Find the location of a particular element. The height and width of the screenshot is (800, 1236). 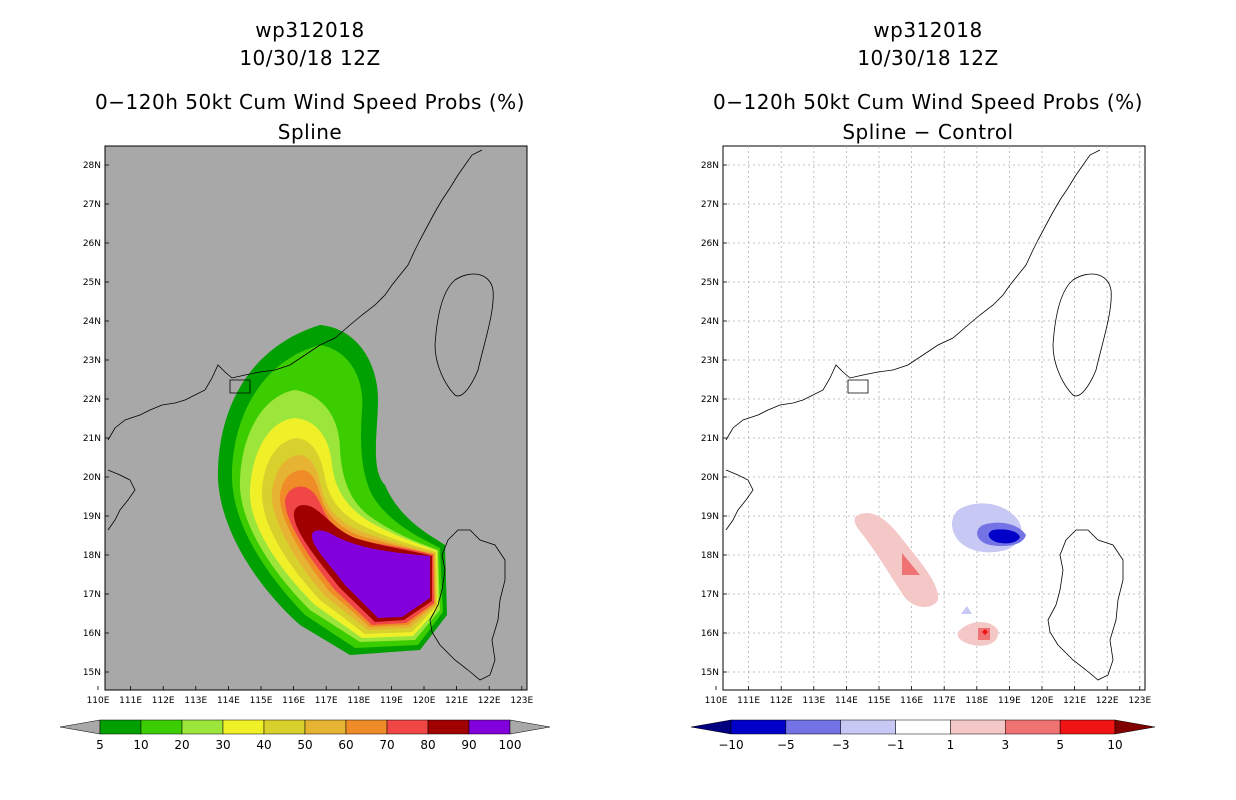

right-subtitle: Spline − Control is located at coordinates (928, 132).